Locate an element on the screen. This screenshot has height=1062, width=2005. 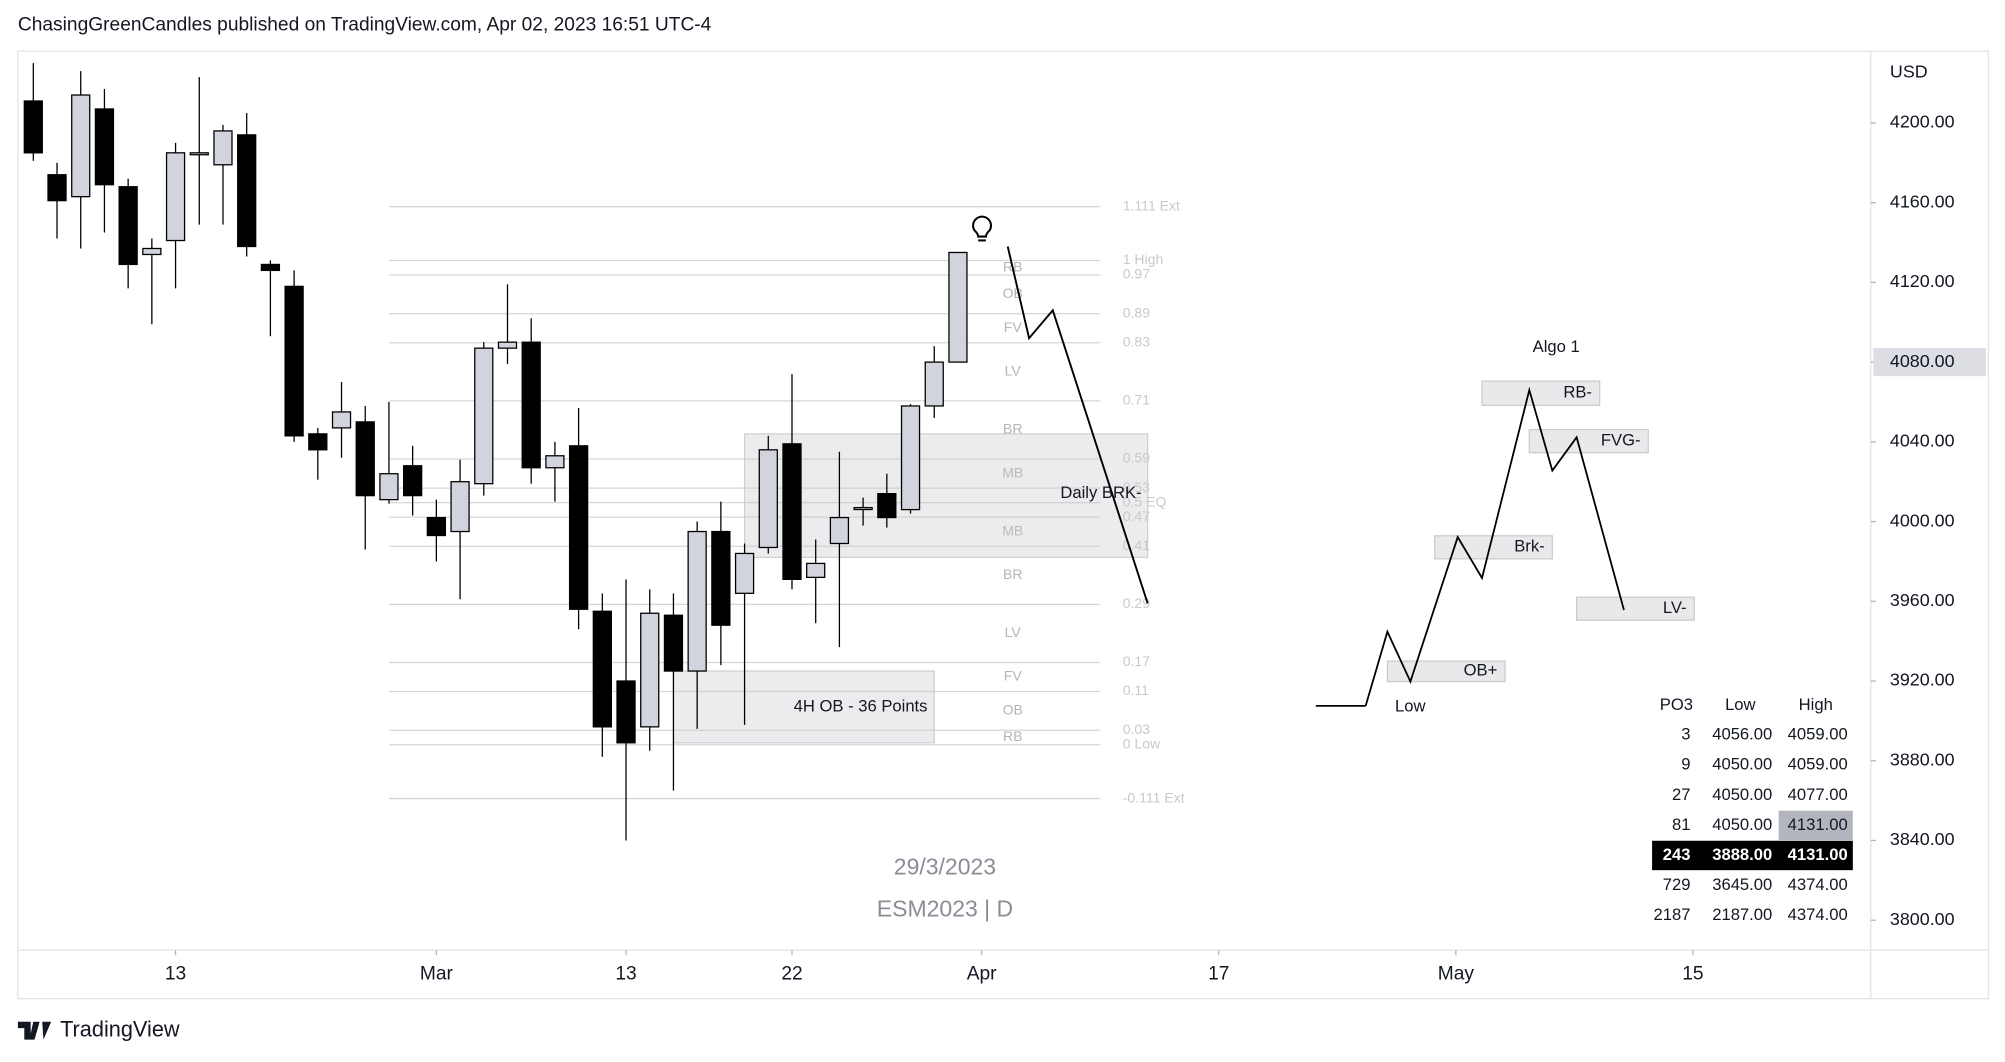
table-cell: 3645.00 is located at coordinates (1742, 884).